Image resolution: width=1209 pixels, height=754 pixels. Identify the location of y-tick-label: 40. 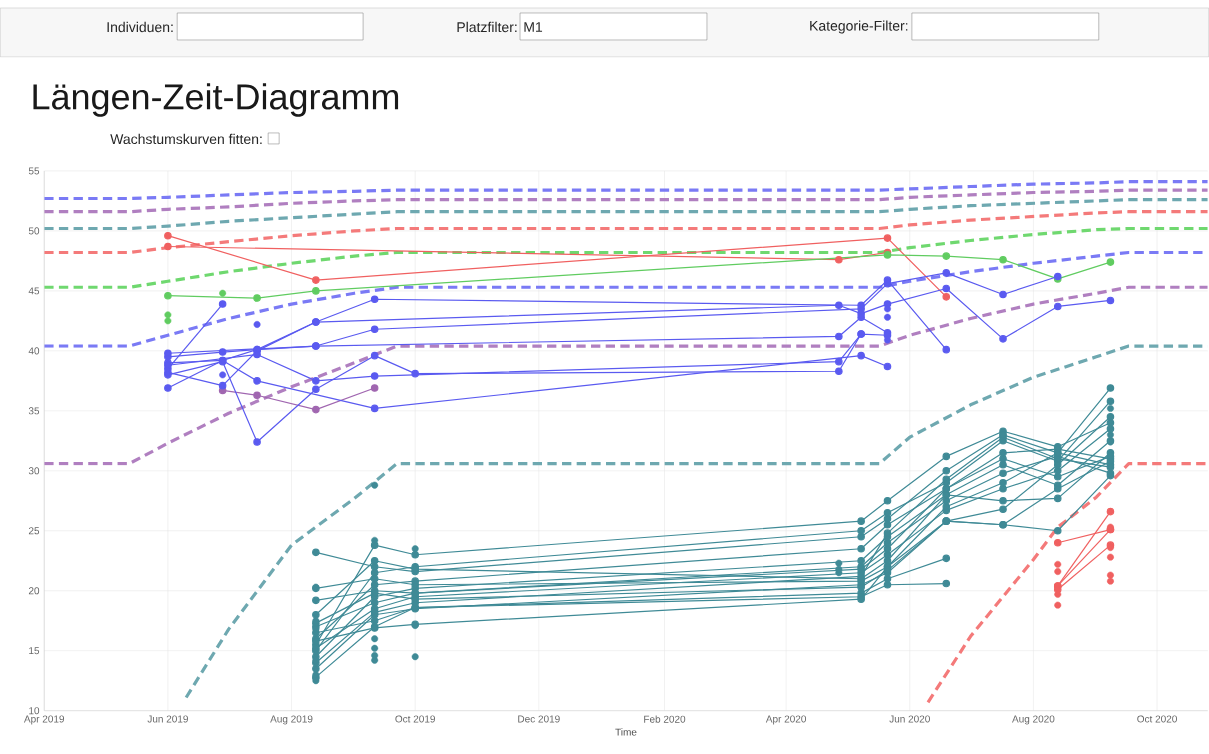
(34, 351).